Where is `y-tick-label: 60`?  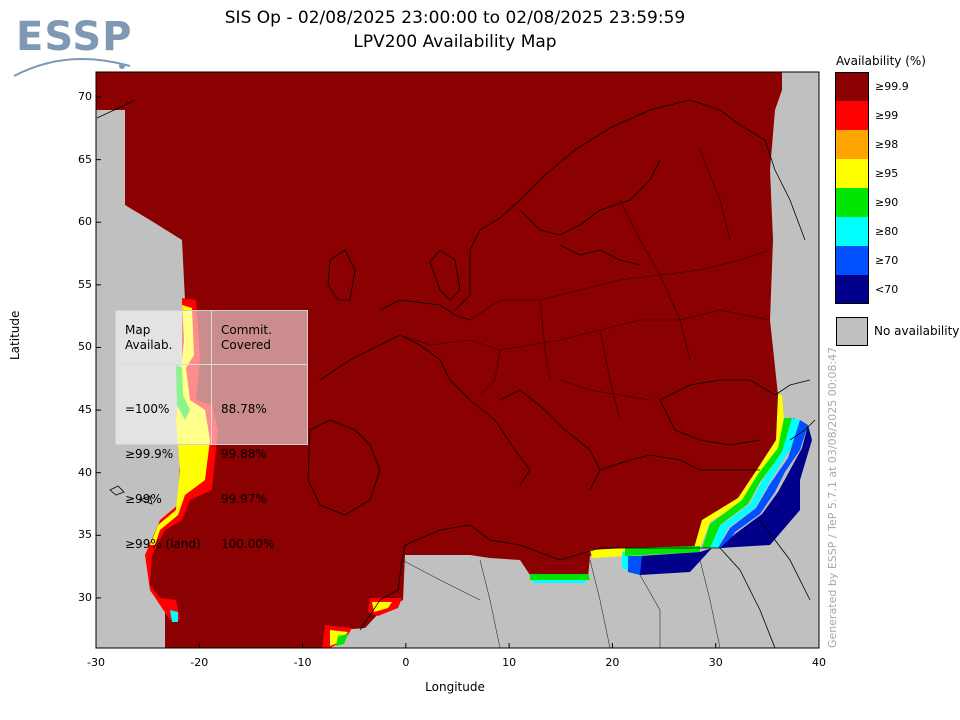
y-tick-label: 60 is located at coordinates (85, 222).